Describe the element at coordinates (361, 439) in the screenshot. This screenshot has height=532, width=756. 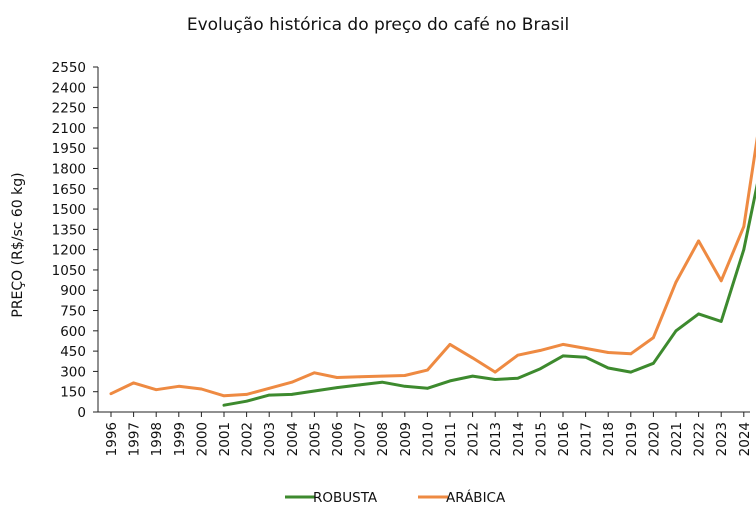
I see `x-tick-label: 2007` at that location.